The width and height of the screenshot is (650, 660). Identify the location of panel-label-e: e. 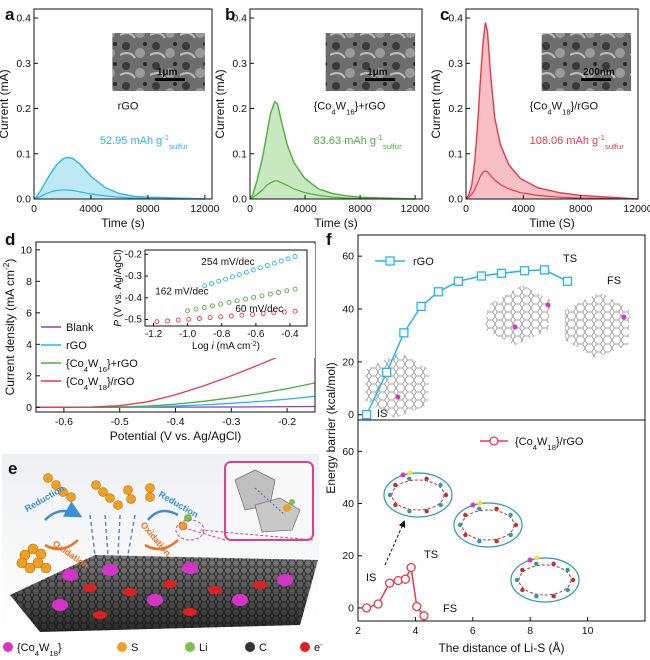
(12, 468).